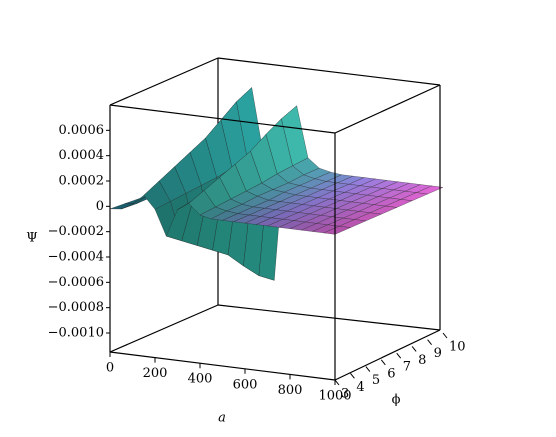 This screenshot has width=556, height=437. Describe the element at coordinates (337, 230) in the screenshot. I see `surface-patch` at that location.